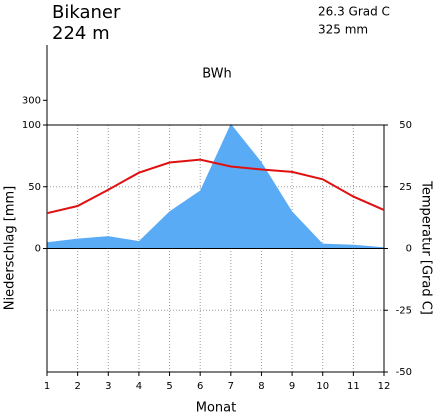  What do you see at coordinates (139, 386) in the screenshot?
I see `x-tick-label: 4` at bounding box center [139, 386].